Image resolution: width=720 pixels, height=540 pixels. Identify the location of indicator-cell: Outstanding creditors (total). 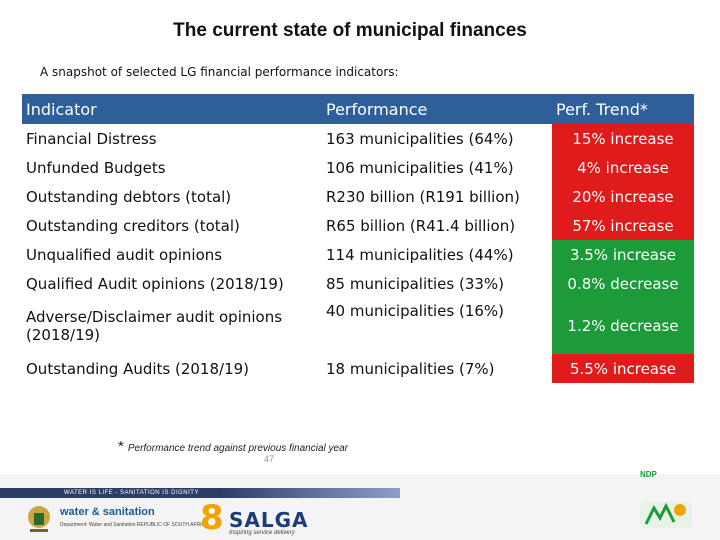
(133, 225).